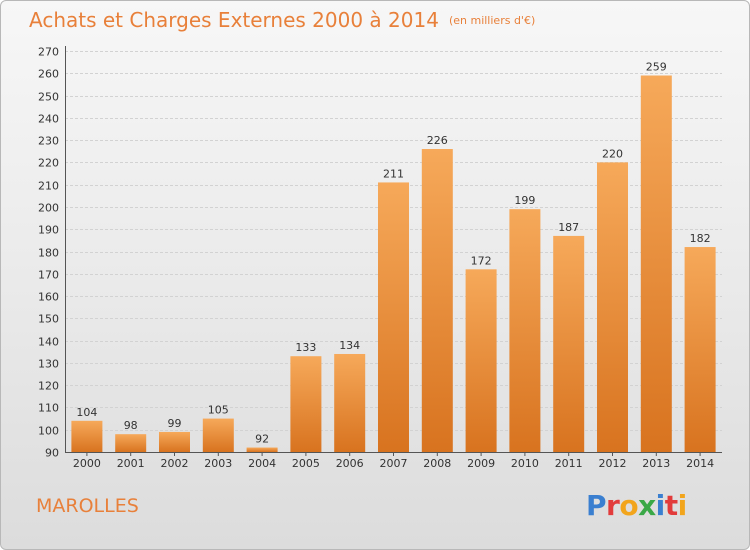  I want to click on bar-2001, so click(131, 443).